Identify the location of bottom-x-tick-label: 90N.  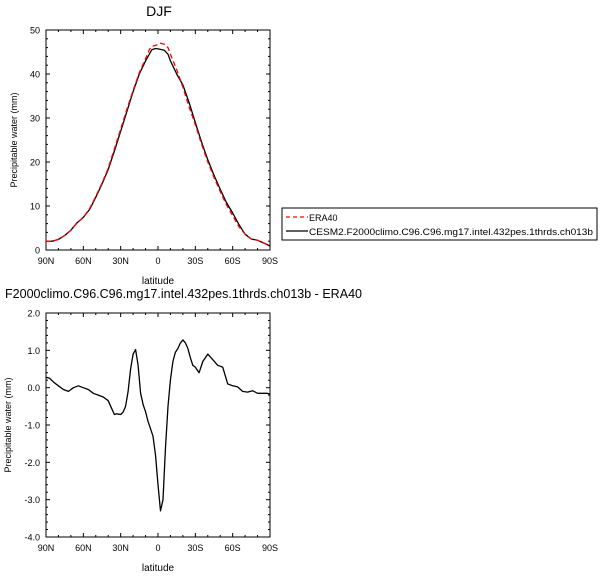
(46, 548).